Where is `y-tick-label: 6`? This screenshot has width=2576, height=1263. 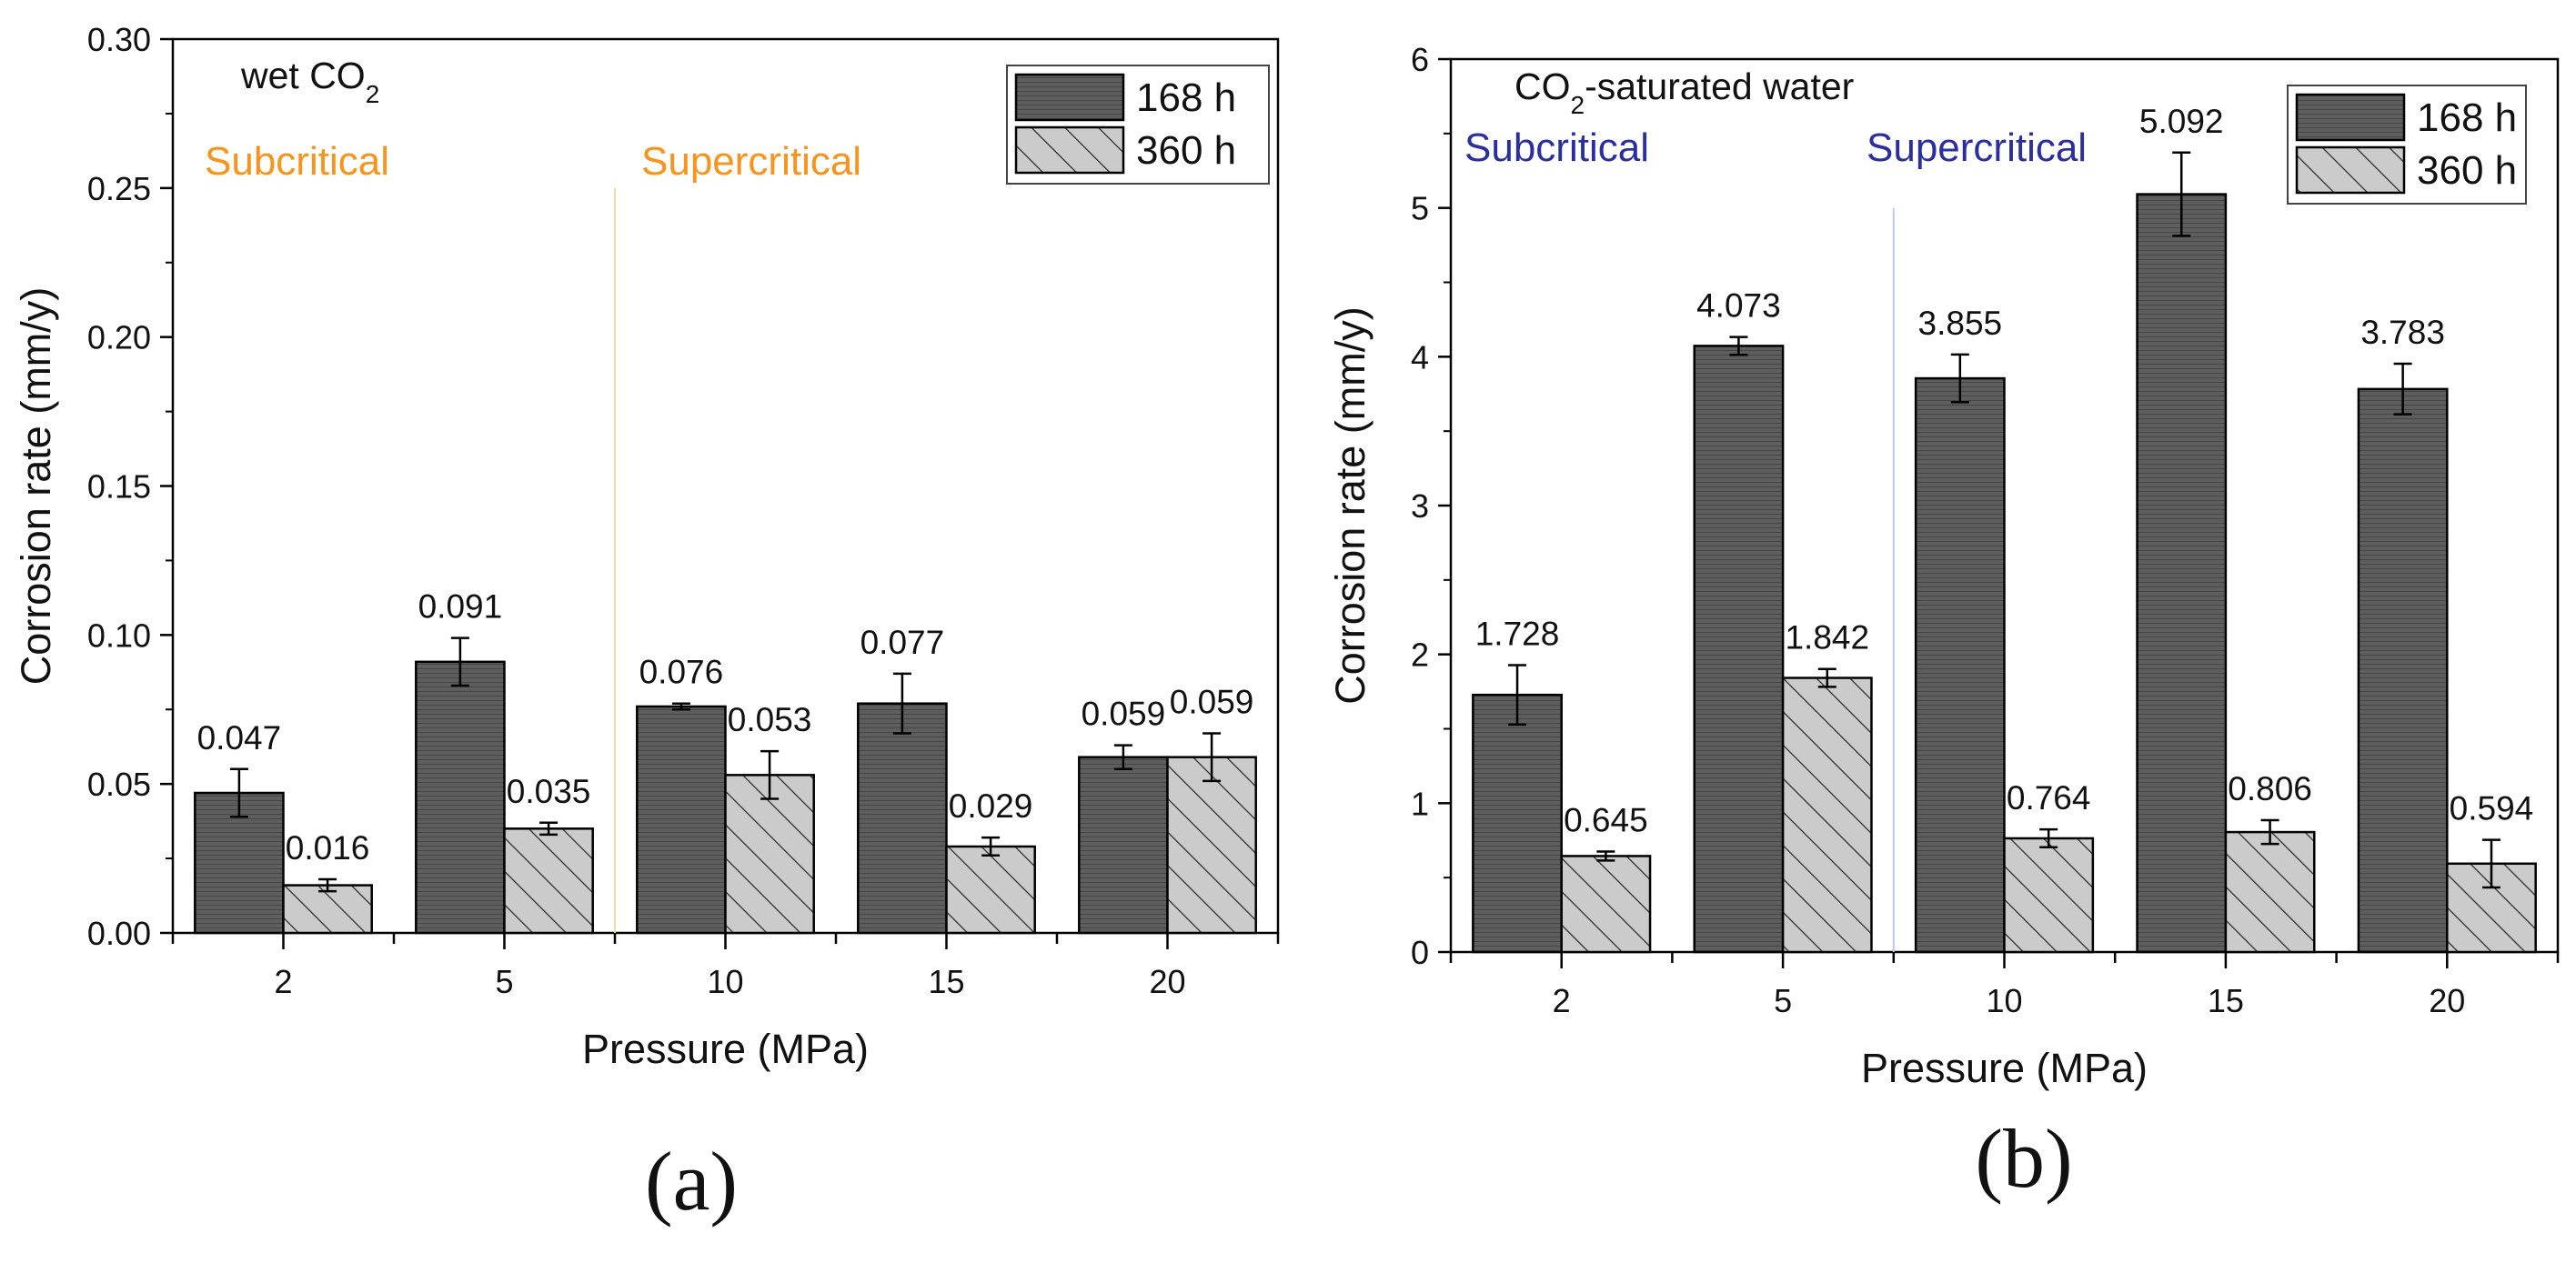
y-tick-label: 6 is located at coordinates (1420, 60).